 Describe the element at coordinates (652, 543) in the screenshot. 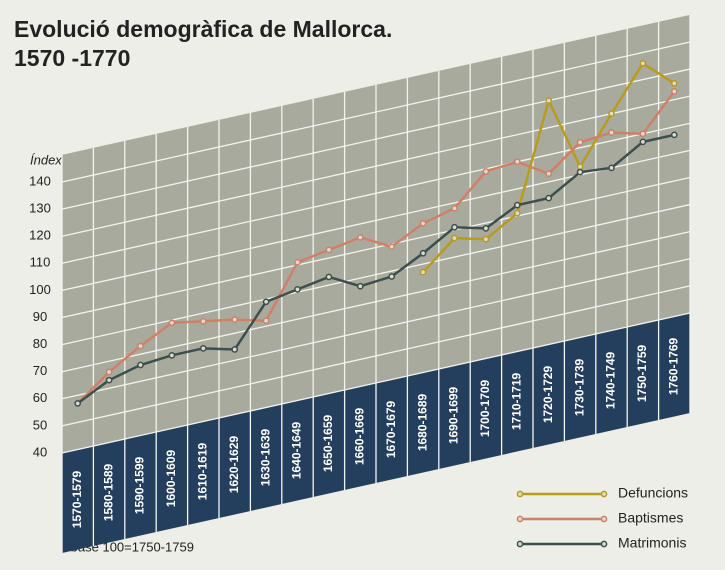

I see `legend-label: Matrimonis` at that location.